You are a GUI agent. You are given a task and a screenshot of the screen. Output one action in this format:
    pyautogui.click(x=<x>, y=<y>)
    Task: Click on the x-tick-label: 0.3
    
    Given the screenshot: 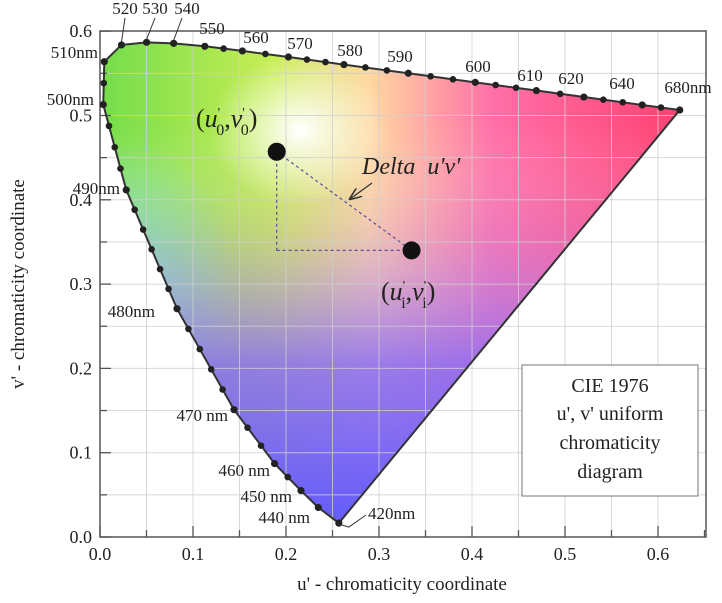 What is the action you would take?
    pyautogui.click(x=379, y=554)
    